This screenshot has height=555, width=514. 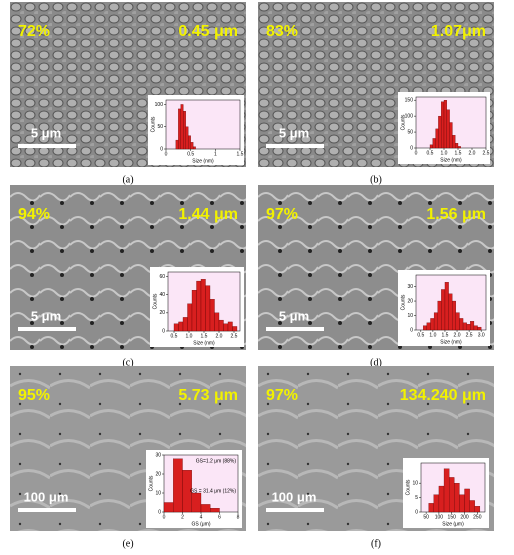 What do you see at coordinates (201, 524) in the screenshot?
I see `x-axis-label: GS (μm)` at bounding box center [201, 524].